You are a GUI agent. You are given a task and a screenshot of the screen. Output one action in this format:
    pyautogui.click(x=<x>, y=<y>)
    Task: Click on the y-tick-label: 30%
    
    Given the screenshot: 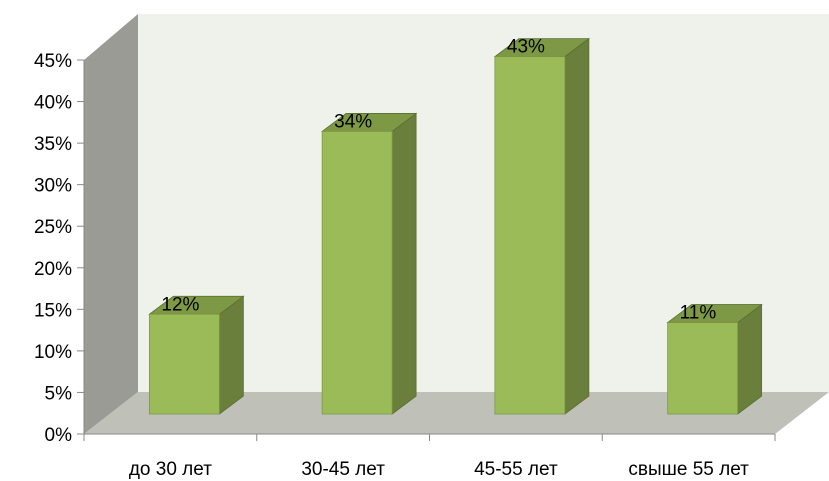 What is the action you would take?
    pyautogui.click(x=53, y=186)
    